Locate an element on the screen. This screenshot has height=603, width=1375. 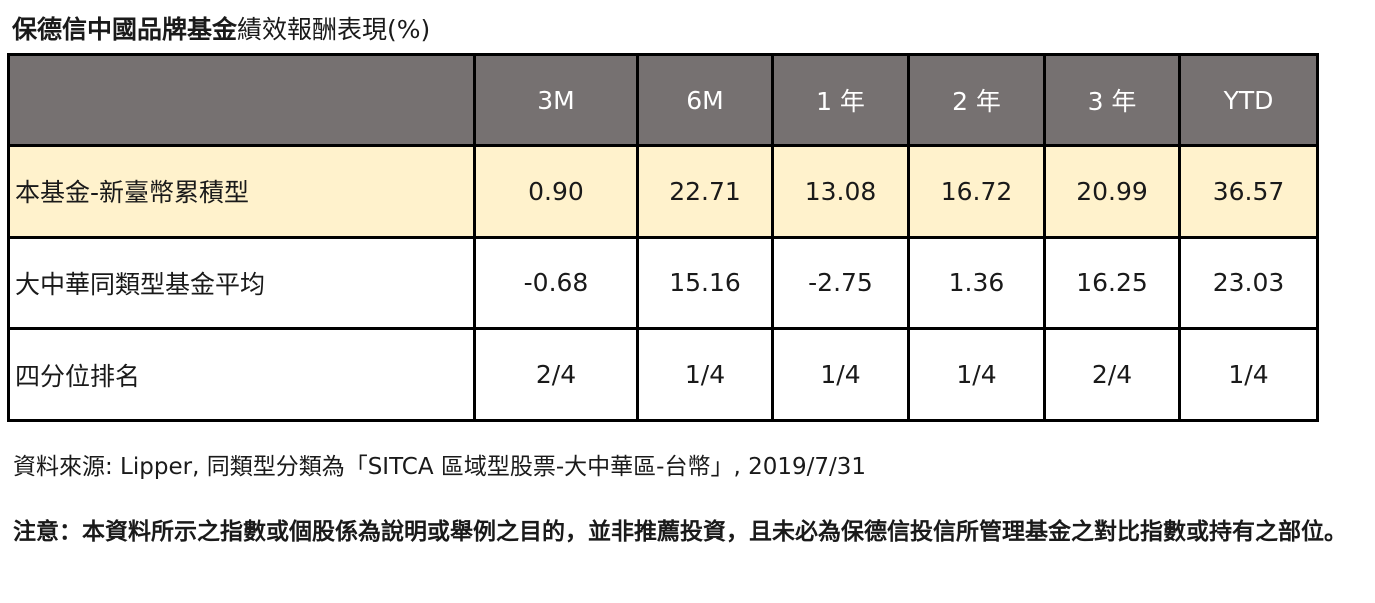
header-cell-1y: 1 年 is located at coordinates (840, 100).